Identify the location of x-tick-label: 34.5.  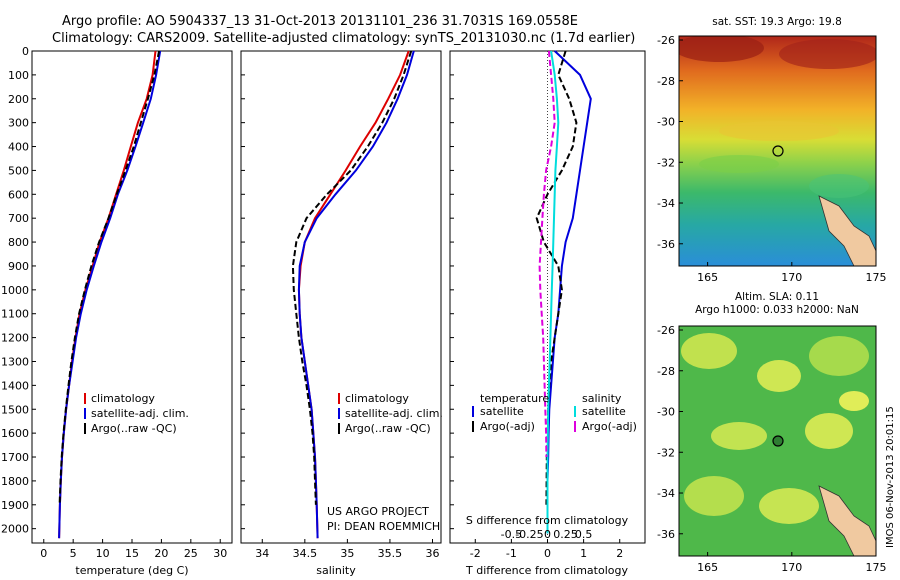
(305, 553).